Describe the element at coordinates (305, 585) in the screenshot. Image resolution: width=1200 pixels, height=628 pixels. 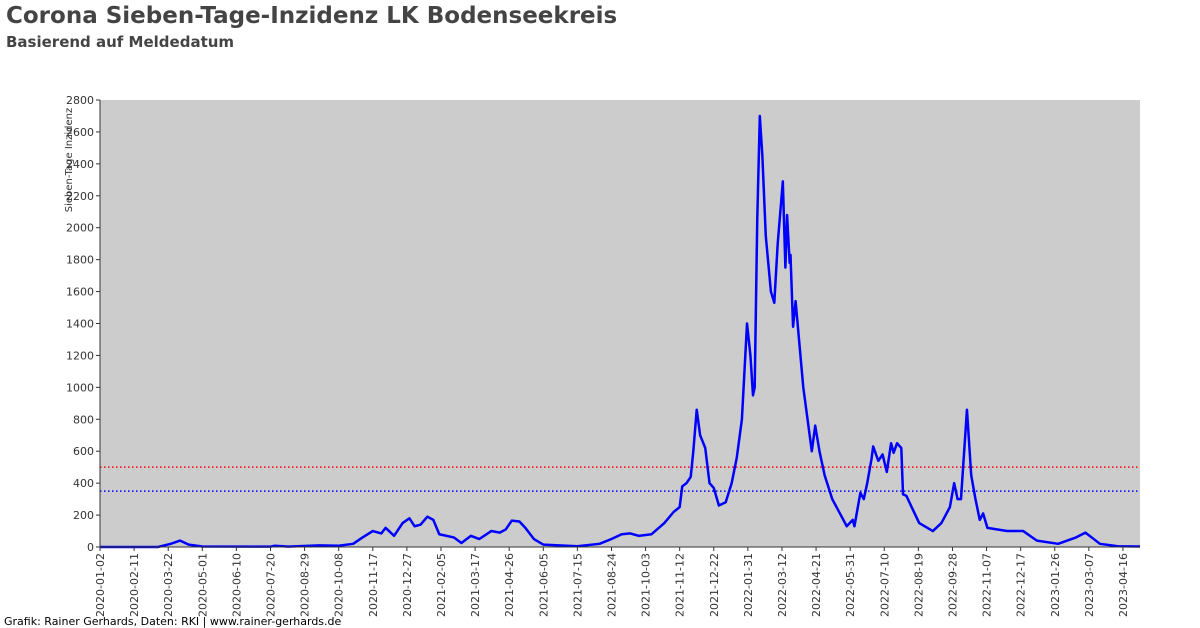
I see `x-tick-label: 2020-08-29` at that location.